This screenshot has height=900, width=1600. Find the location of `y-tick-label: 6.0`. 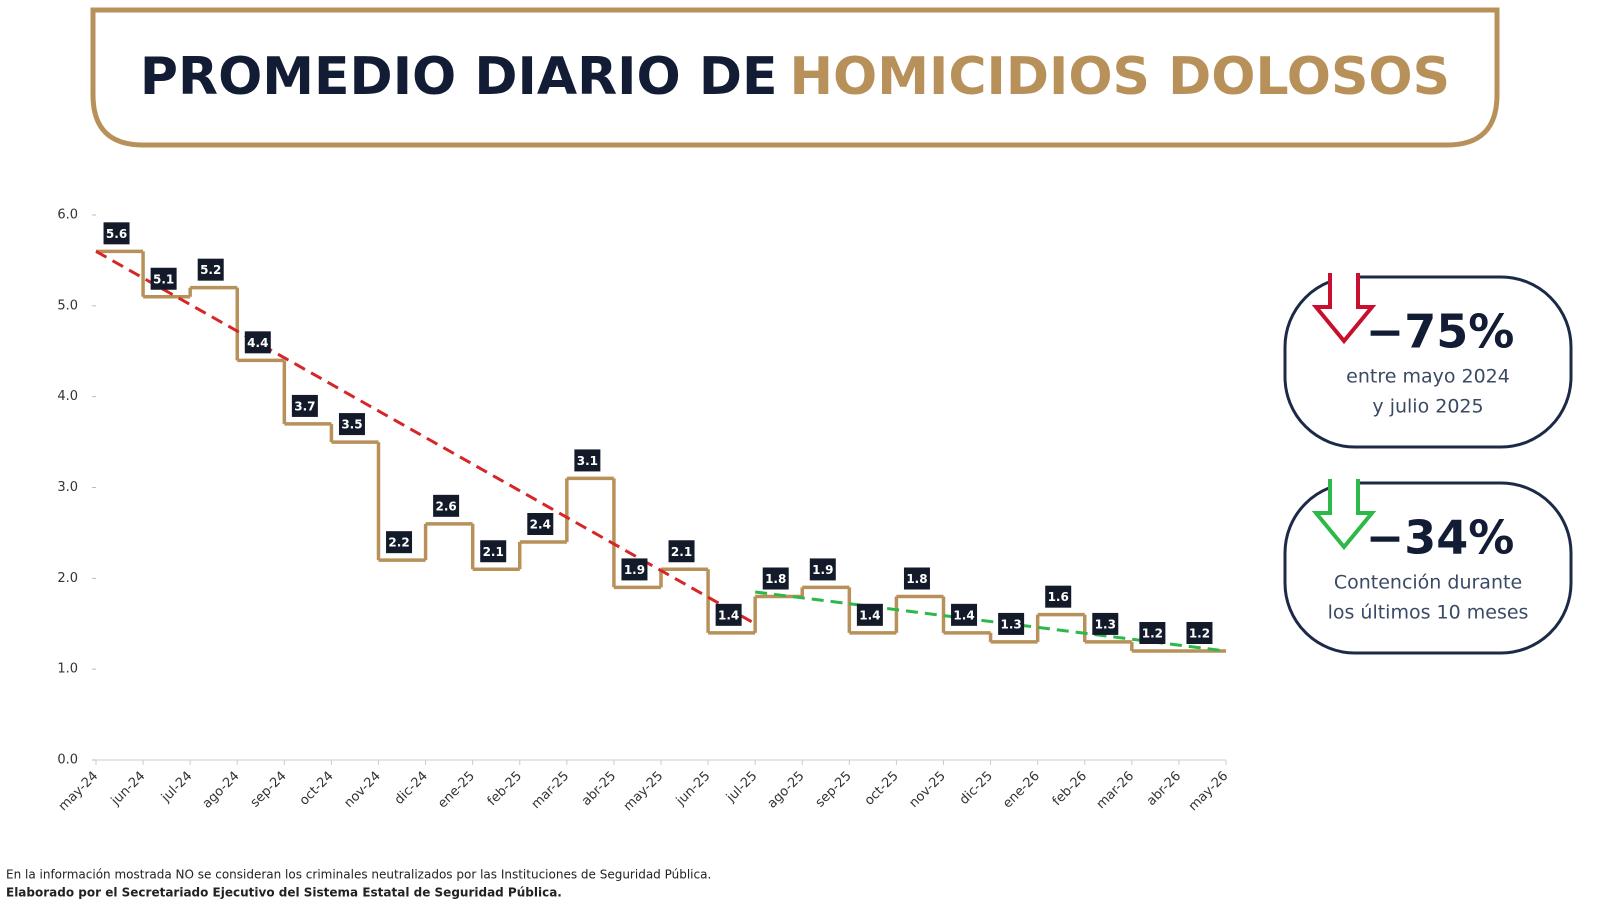

y-tick-label: 6.0 is located at coordinates (67, 215).